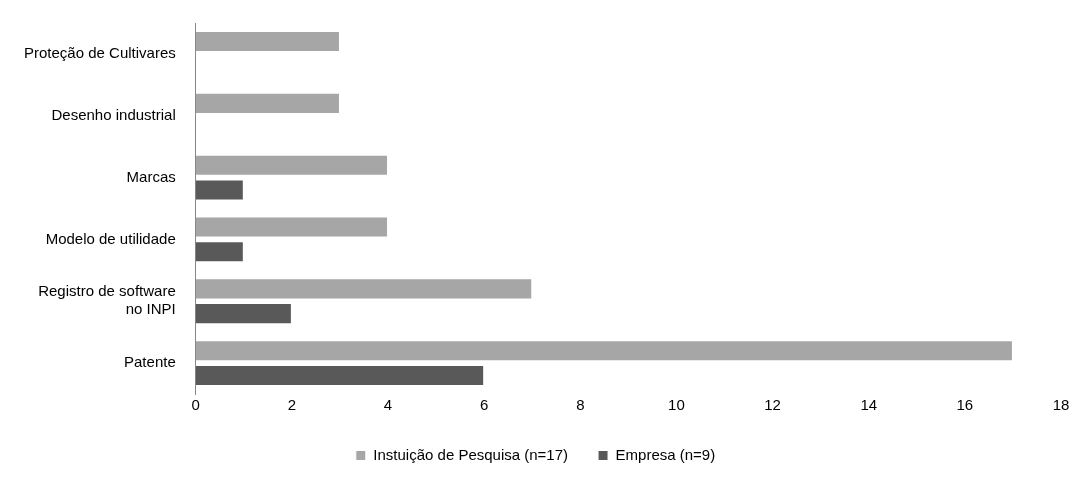 The height and width of the screenshot is (479, 1081). Describe the element at coordinates (471, 454) in the screenshot. I see `legend-label: Instuição de Pesquisa (n=17)` at that location.